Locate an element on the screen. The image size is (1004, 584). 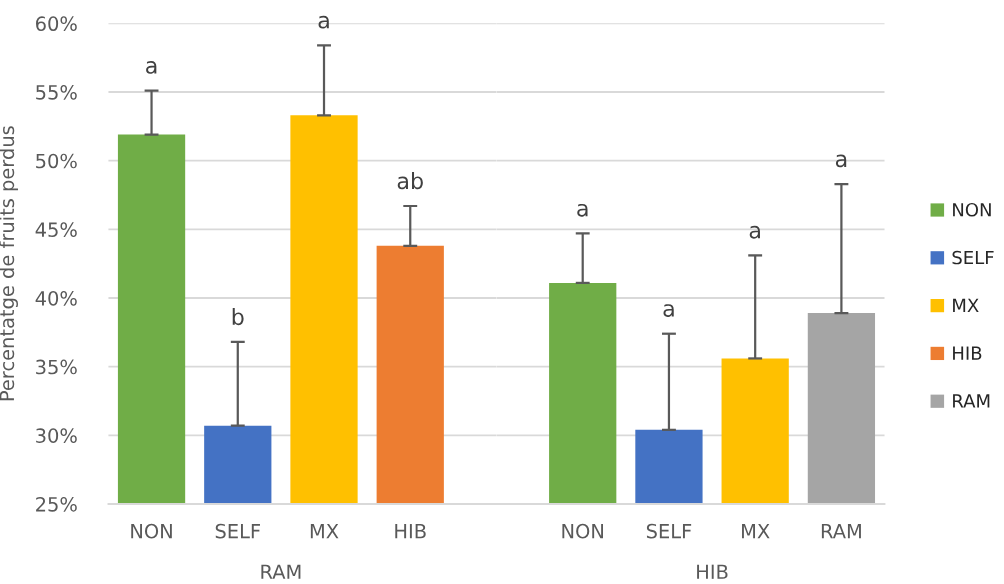
y-tick-label: 35% is located at coordinates (56, 367).